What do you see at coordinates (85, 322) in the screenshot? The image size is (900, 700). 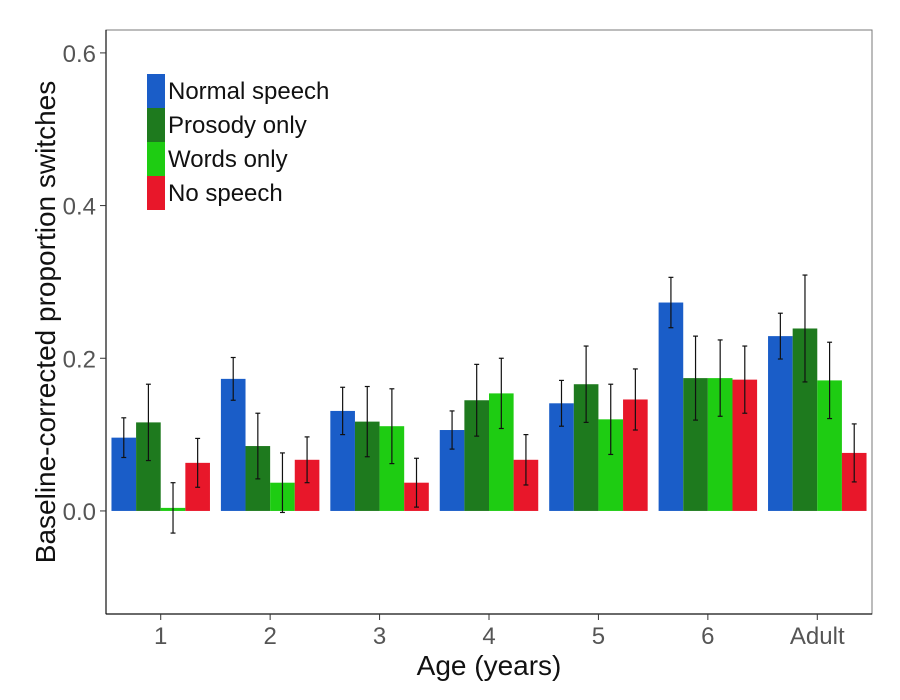 I see `y-axis: 0.0 0.2 0.4 0.6` at bounding box center [85, 322].